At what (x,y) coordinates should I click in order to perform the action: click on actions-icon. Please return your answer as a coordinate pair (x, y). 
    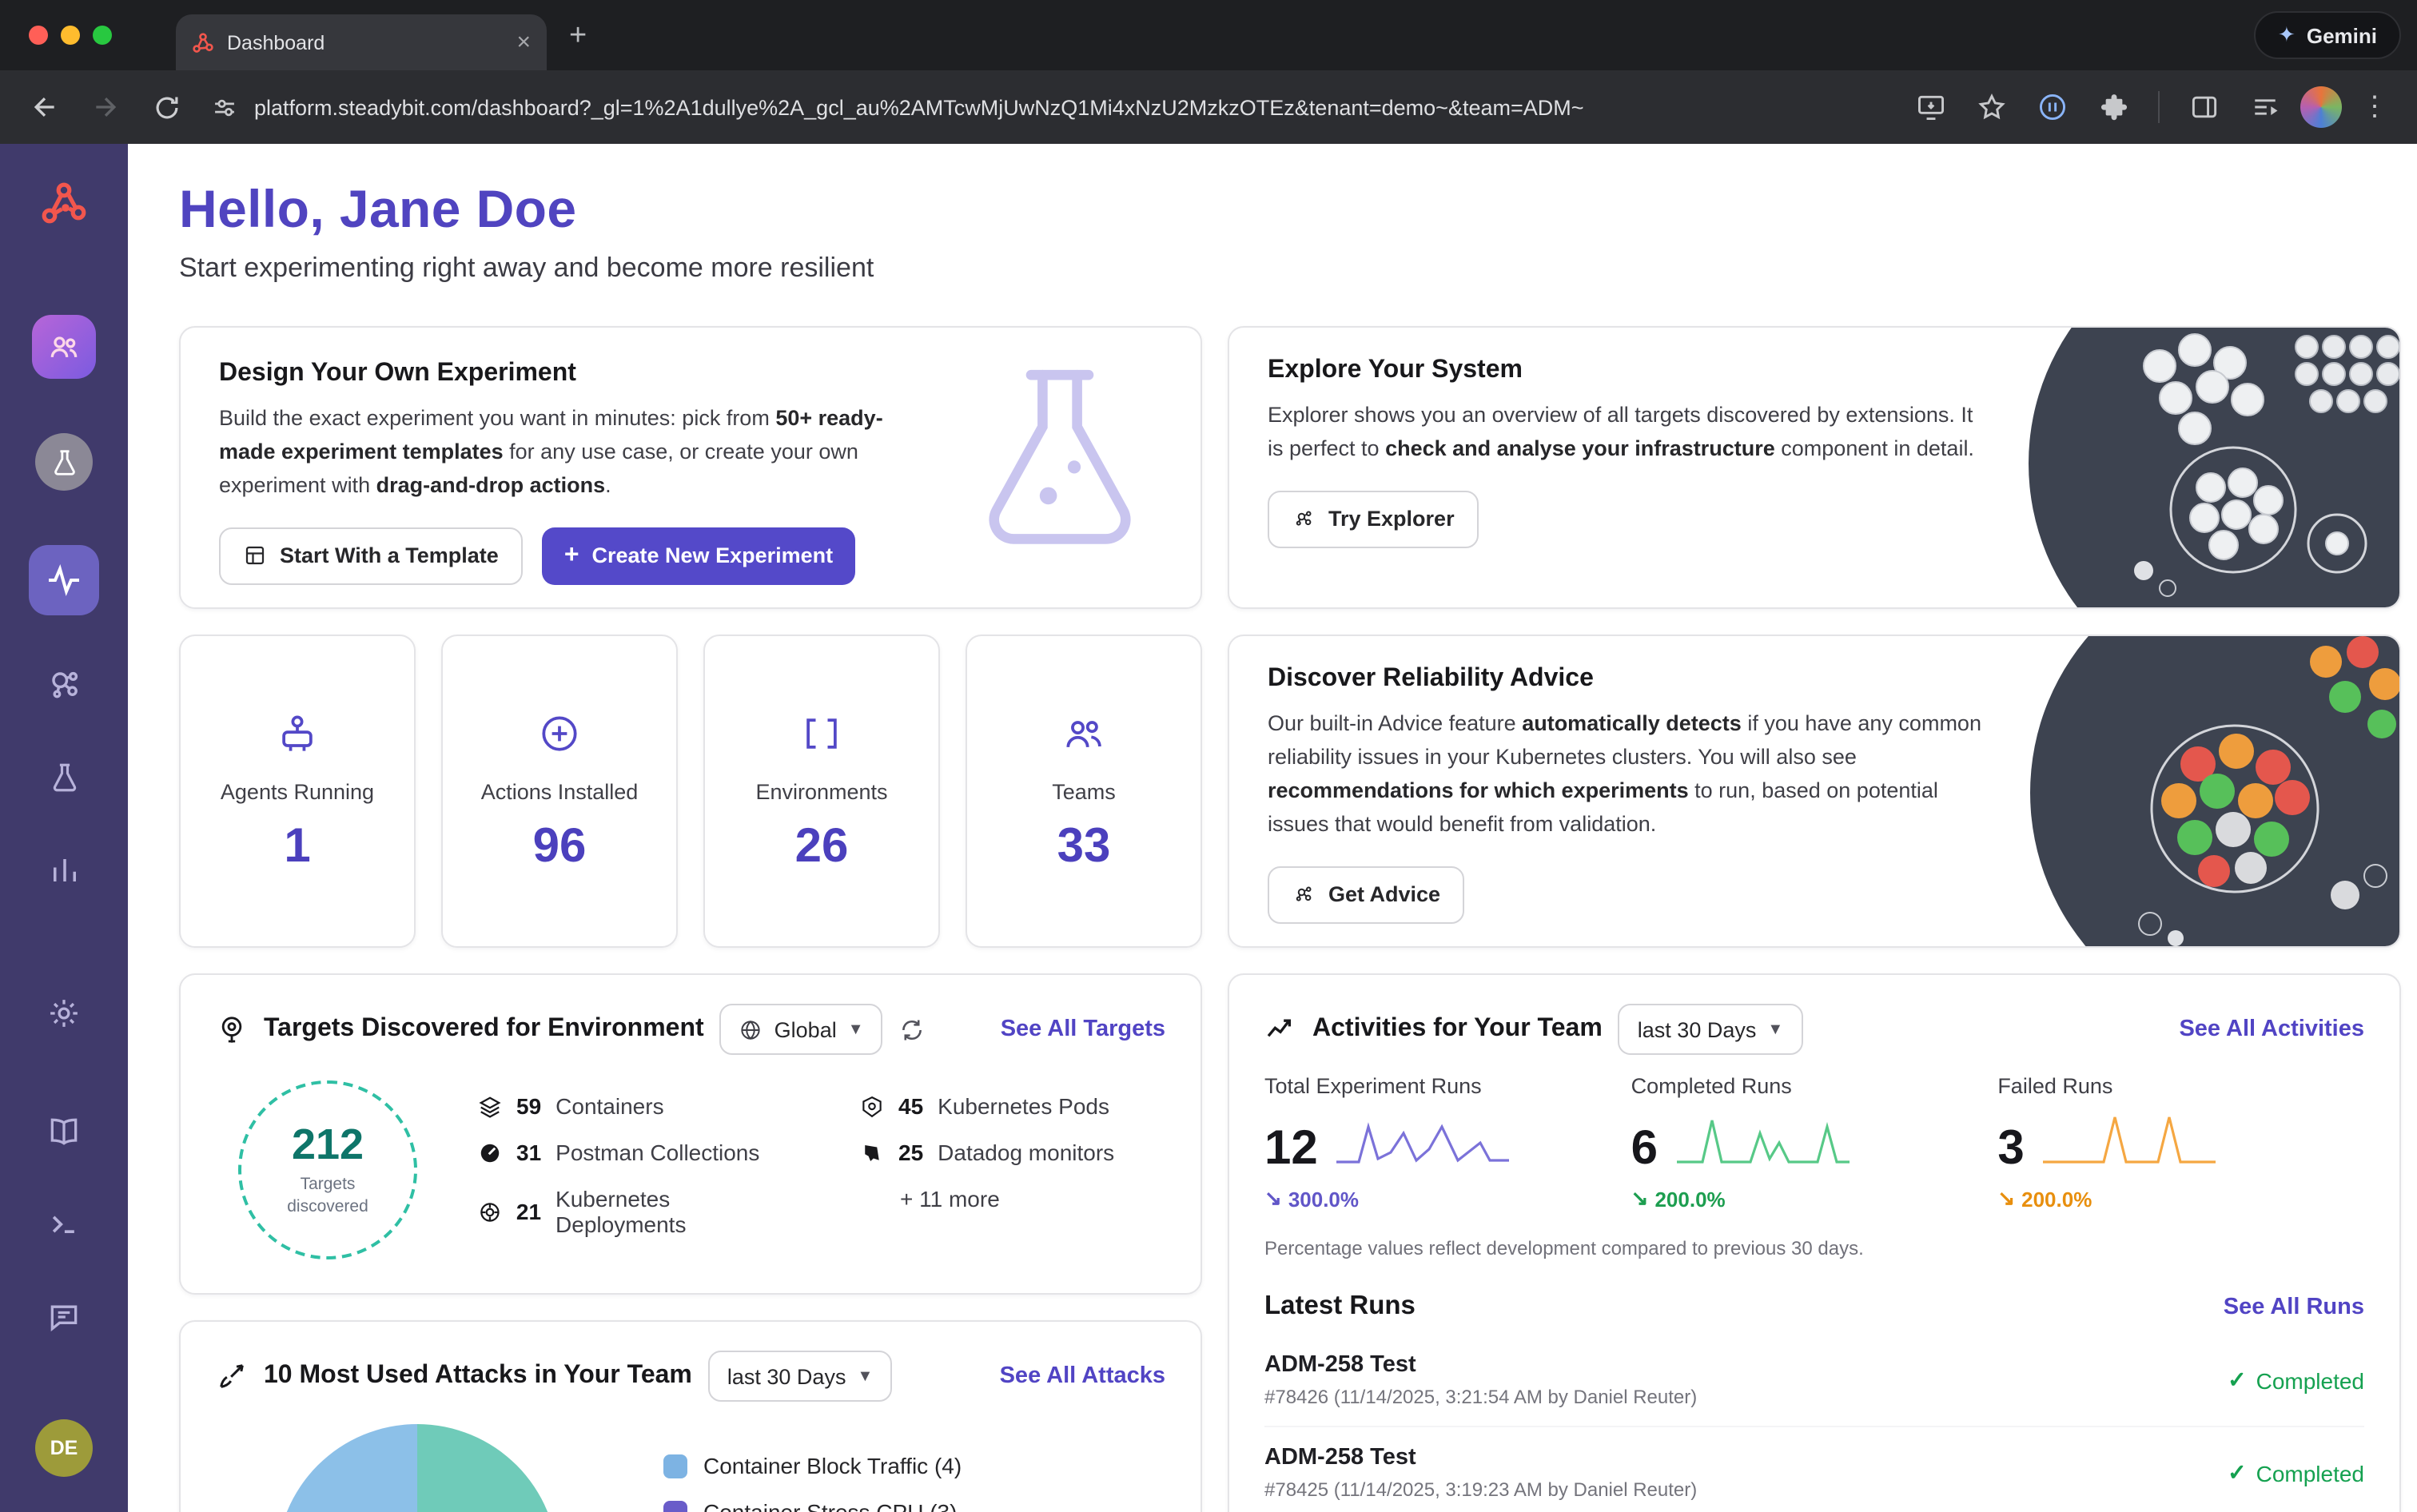
    Looking at the image, I should click on (559, 732).